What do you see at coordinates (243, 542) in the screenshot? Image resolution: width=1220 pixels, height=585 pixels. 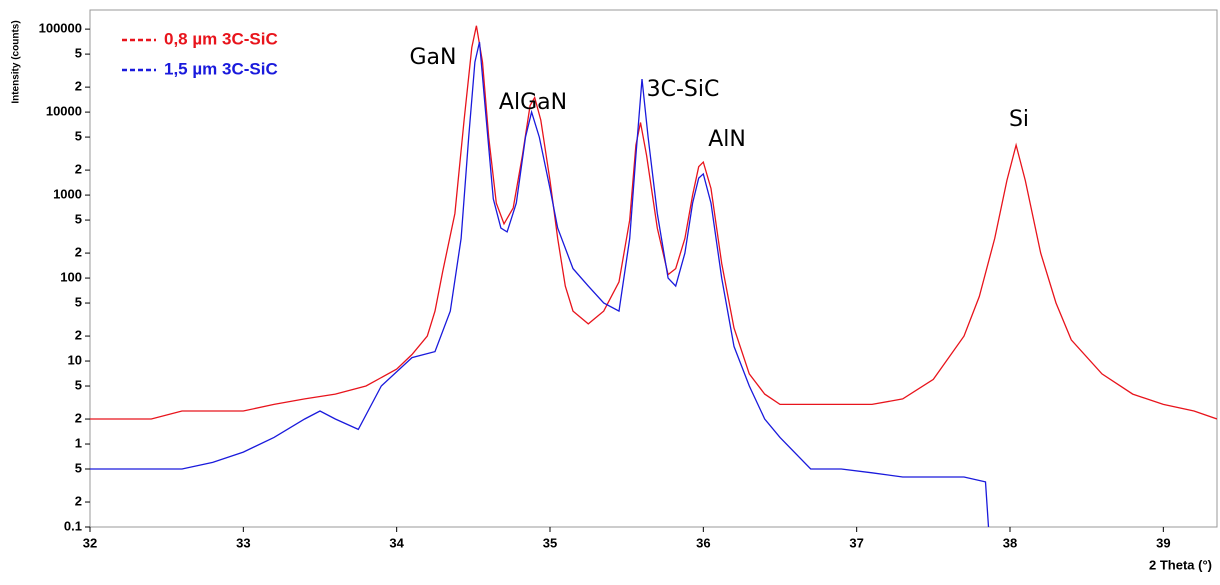 I see `x-tick-label: 33` at bounding box center [243, 542].